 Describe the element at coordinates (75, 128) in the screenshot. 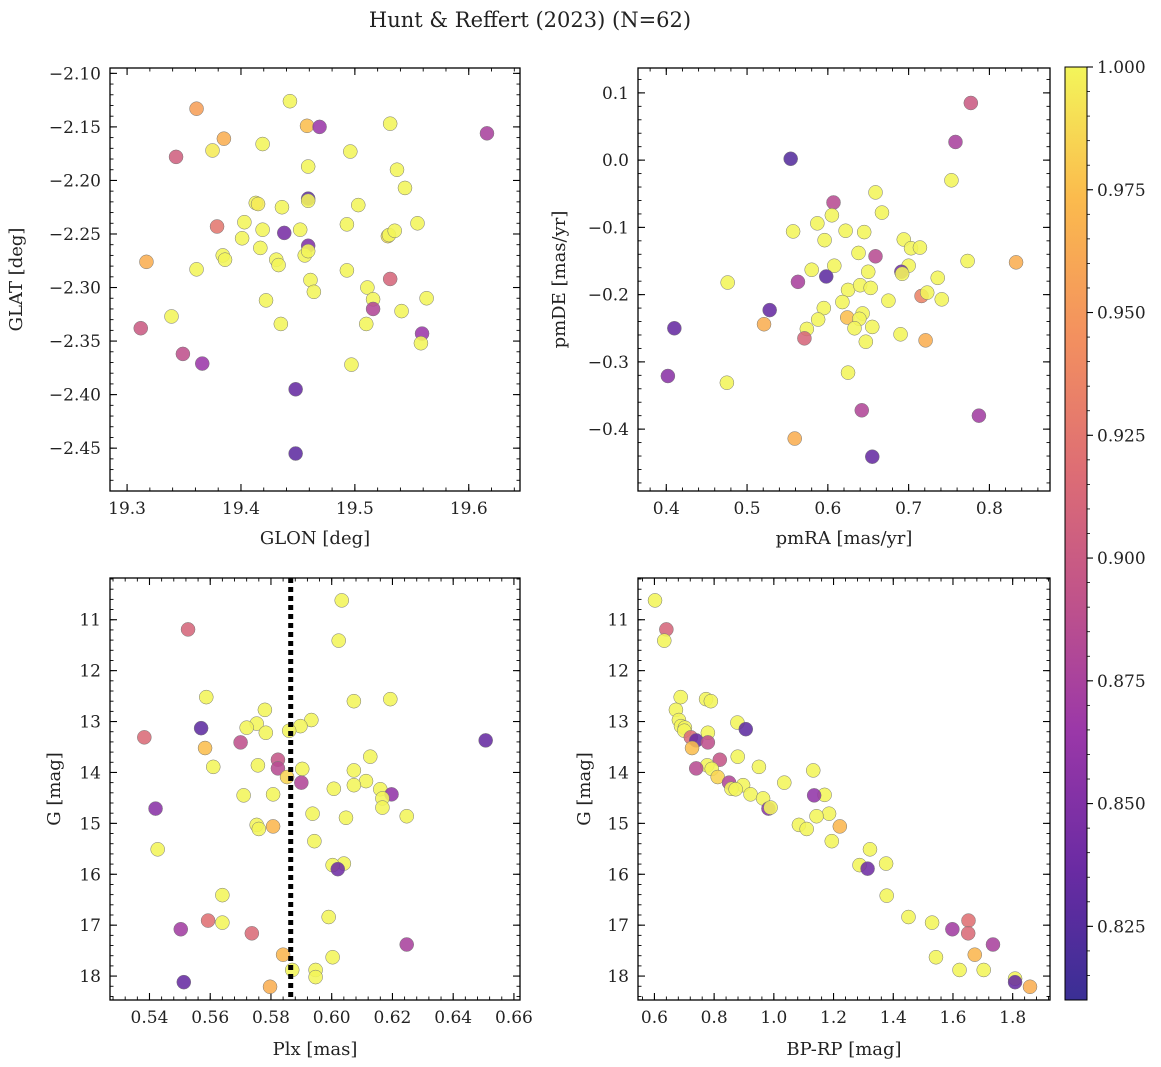

I see `y-tick-label: −2.15` at that location.